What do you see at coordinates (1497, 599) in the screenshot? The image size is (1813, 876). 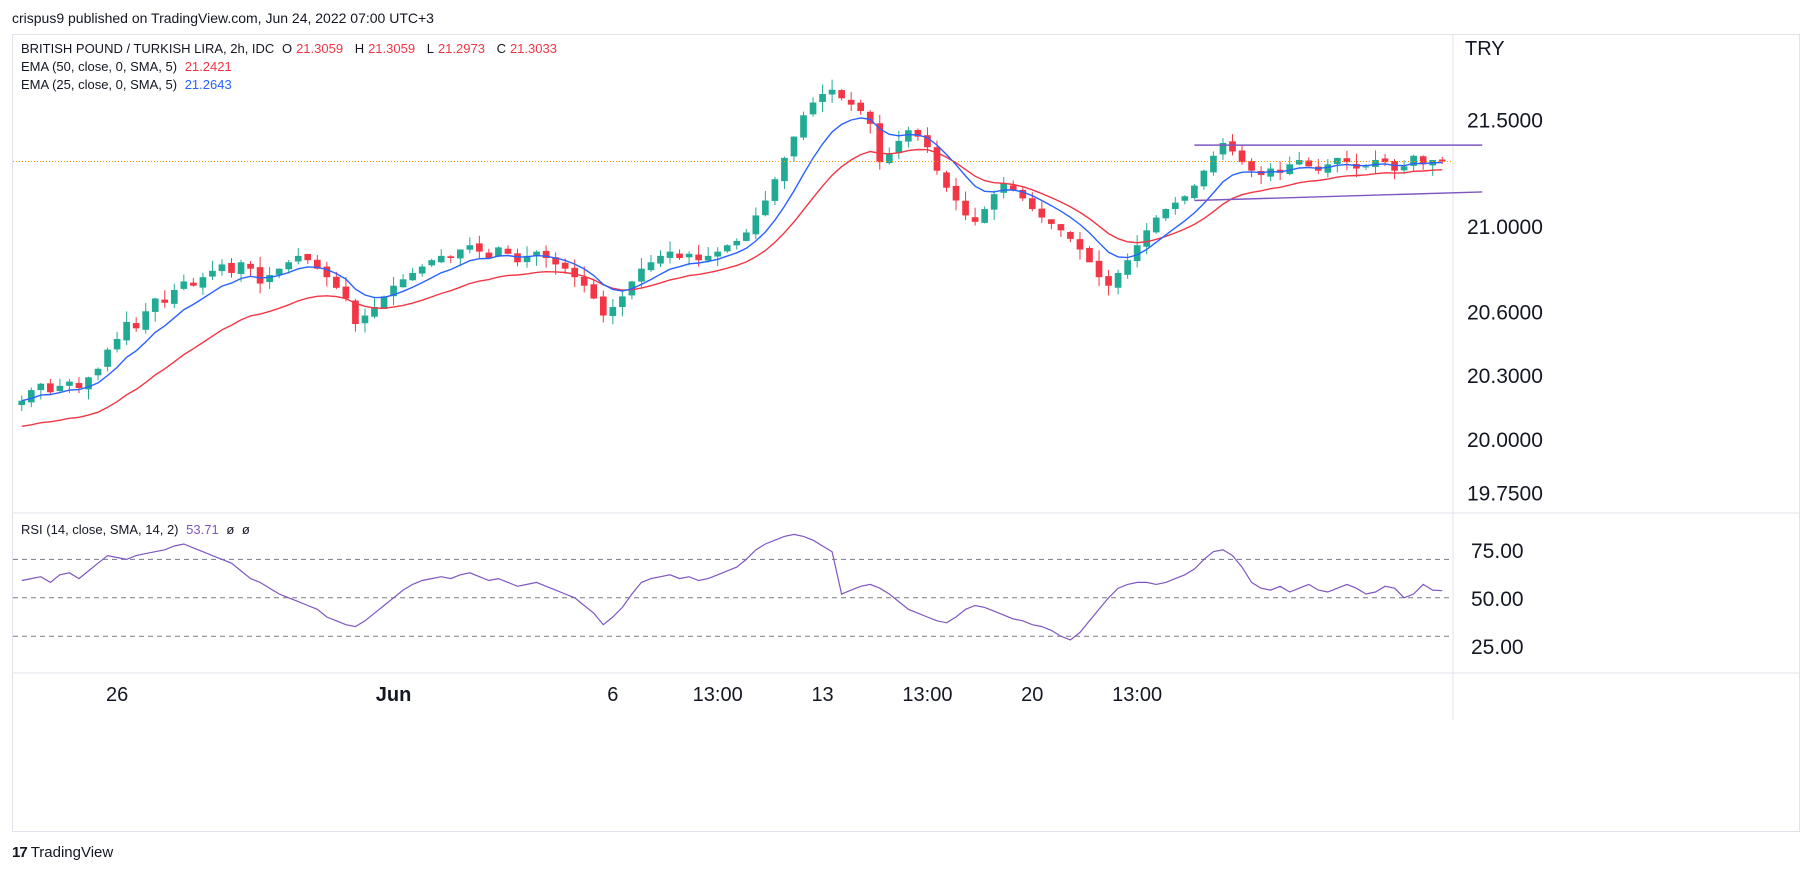 I see `rsi-tick-label: 50.00` at bounding box center [1497, 599].